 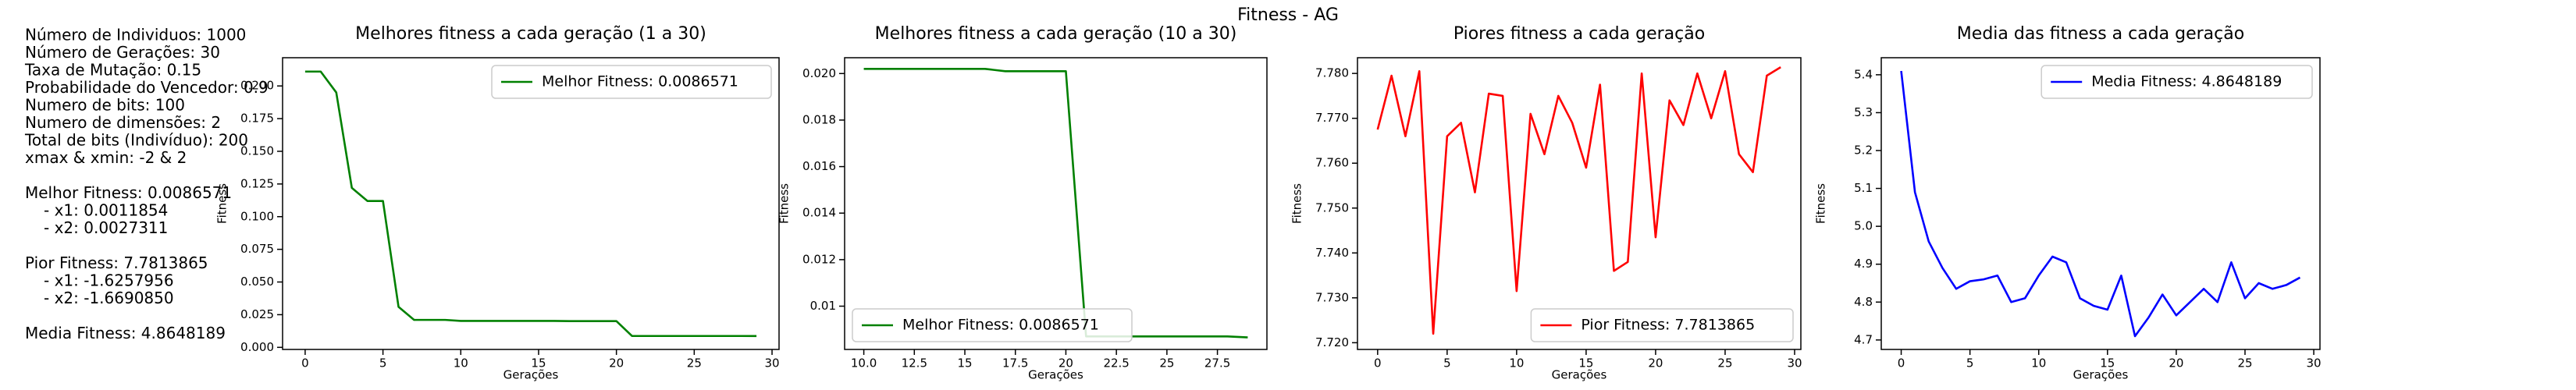 What do you see at coordinates (257, 183) in the screenshot?
I see `y-tick-label: 0.125` at bounding box center [257, 183].